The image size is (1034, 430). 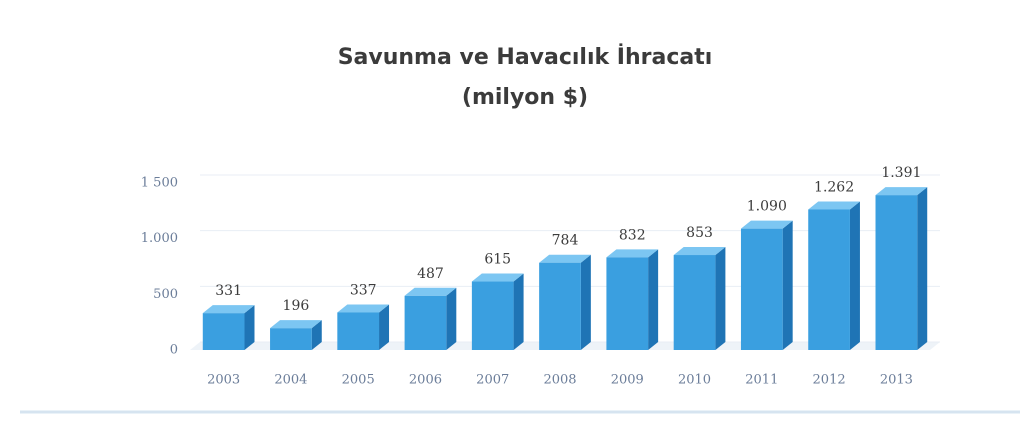 What do you see at coordinates (829, 380) in the screenshot?
I see `x-tick-label: 2012` at bounding box center [829, 380].